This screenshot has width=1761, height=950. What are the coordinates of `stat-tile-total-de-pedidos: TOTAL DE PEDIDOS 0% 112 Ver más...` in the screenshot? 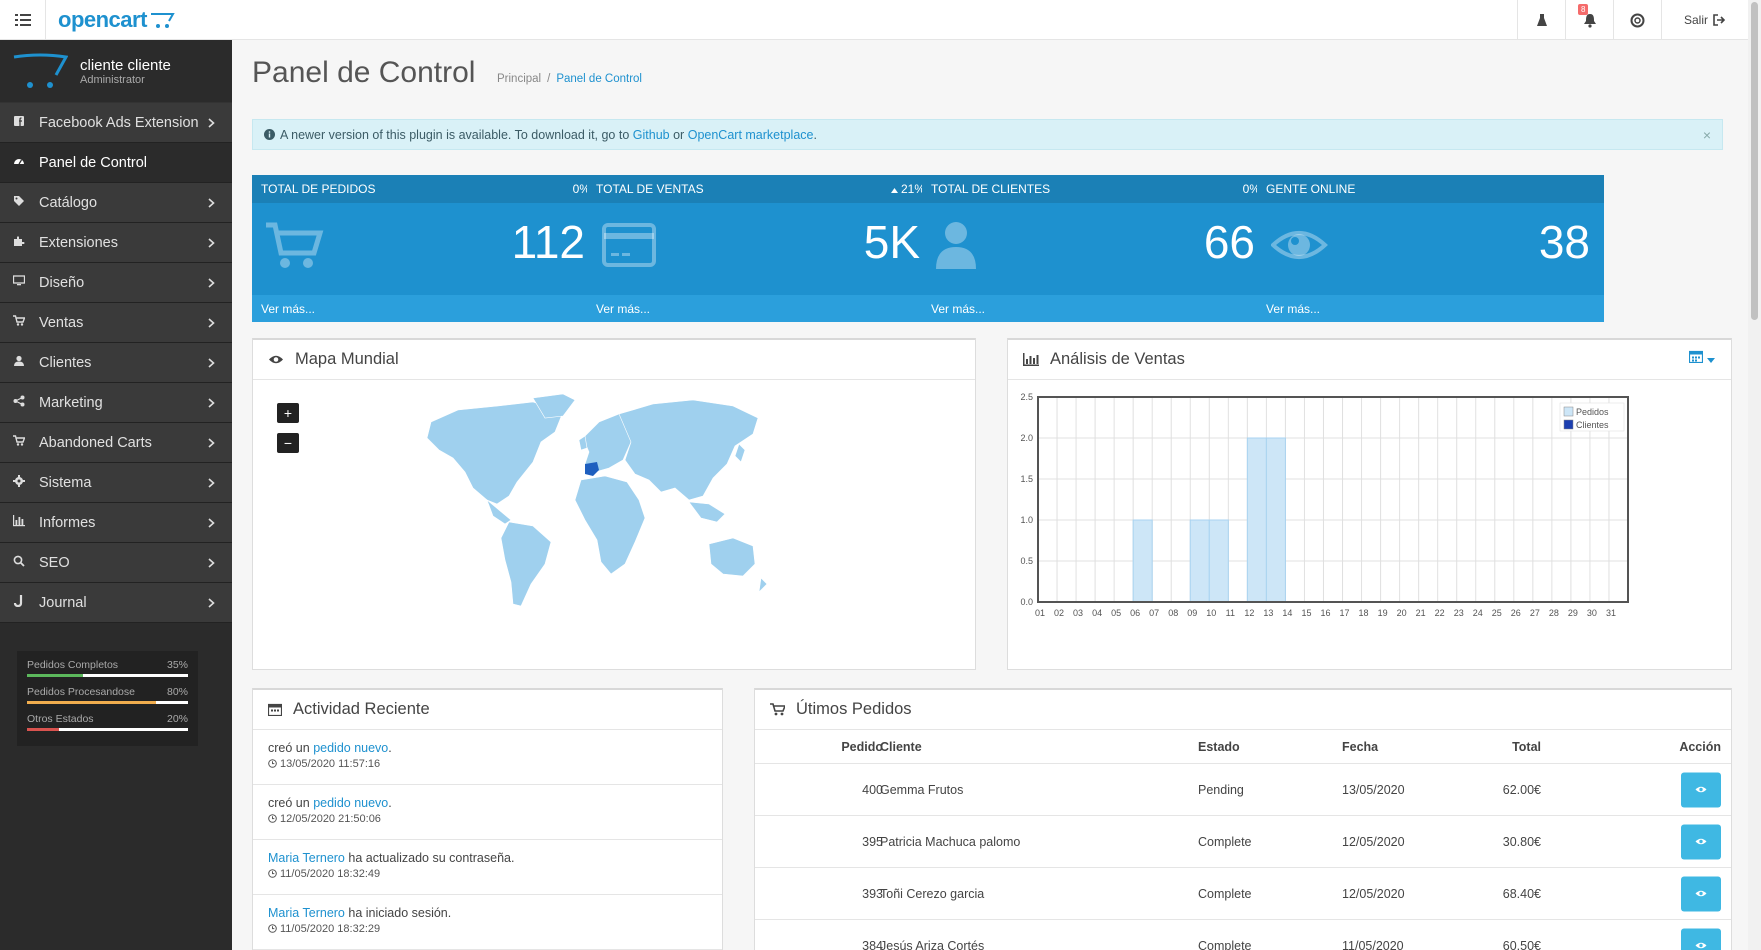 It's located at (425, 248).